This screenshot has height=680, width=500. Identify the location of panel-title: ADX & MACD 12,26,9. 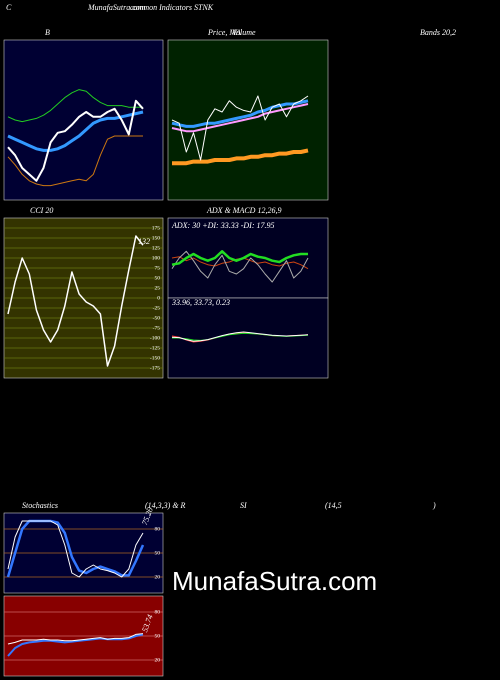
(243, 210).